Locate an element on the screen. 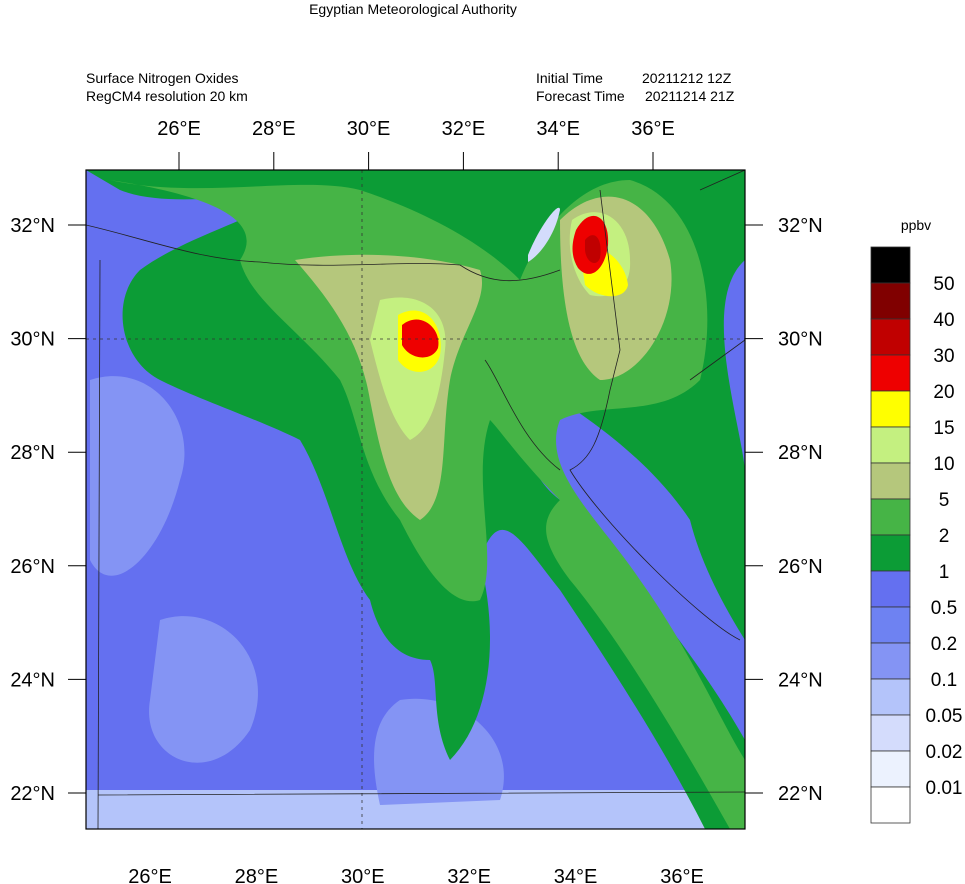 The width and height of the screenshot is (965, 884). top-label: 32°E is located at coordinates (464, 129).